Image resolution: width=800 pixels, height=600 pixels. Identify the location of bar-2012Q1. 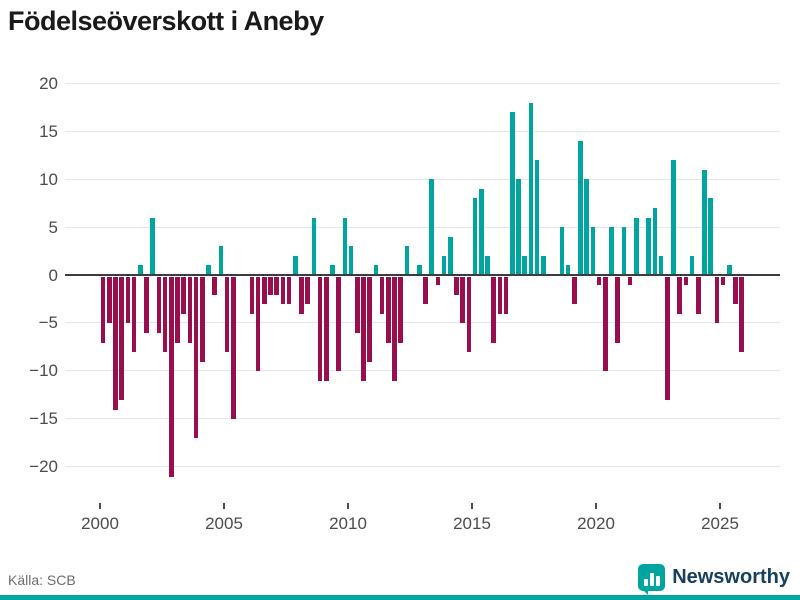
(401, 309).